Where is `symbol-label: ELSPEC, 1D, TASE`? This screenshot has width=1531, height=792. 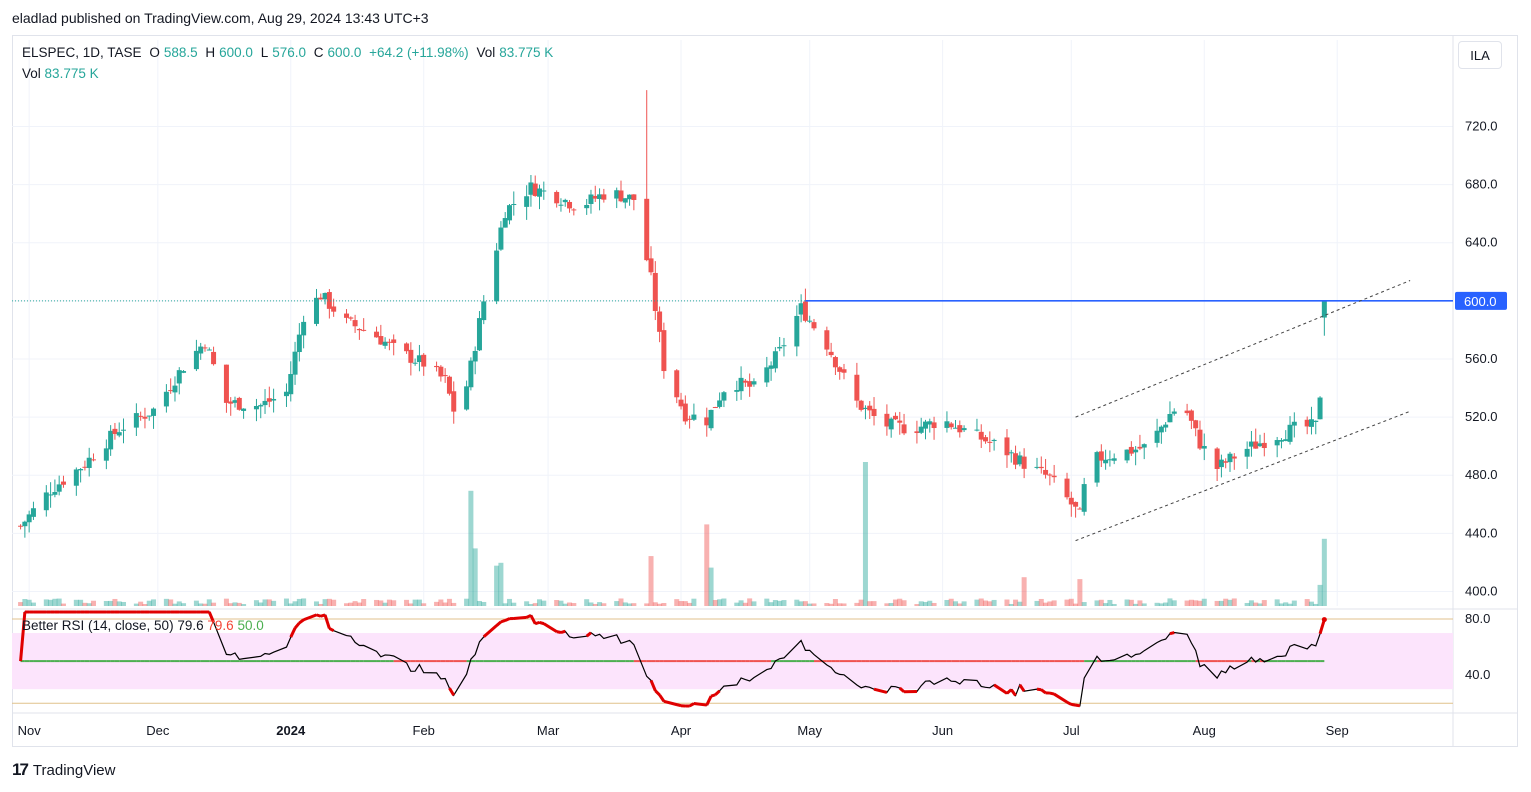 symbol-label: ELSPEC, 1D, TASE is located at coordinates (82, 52).